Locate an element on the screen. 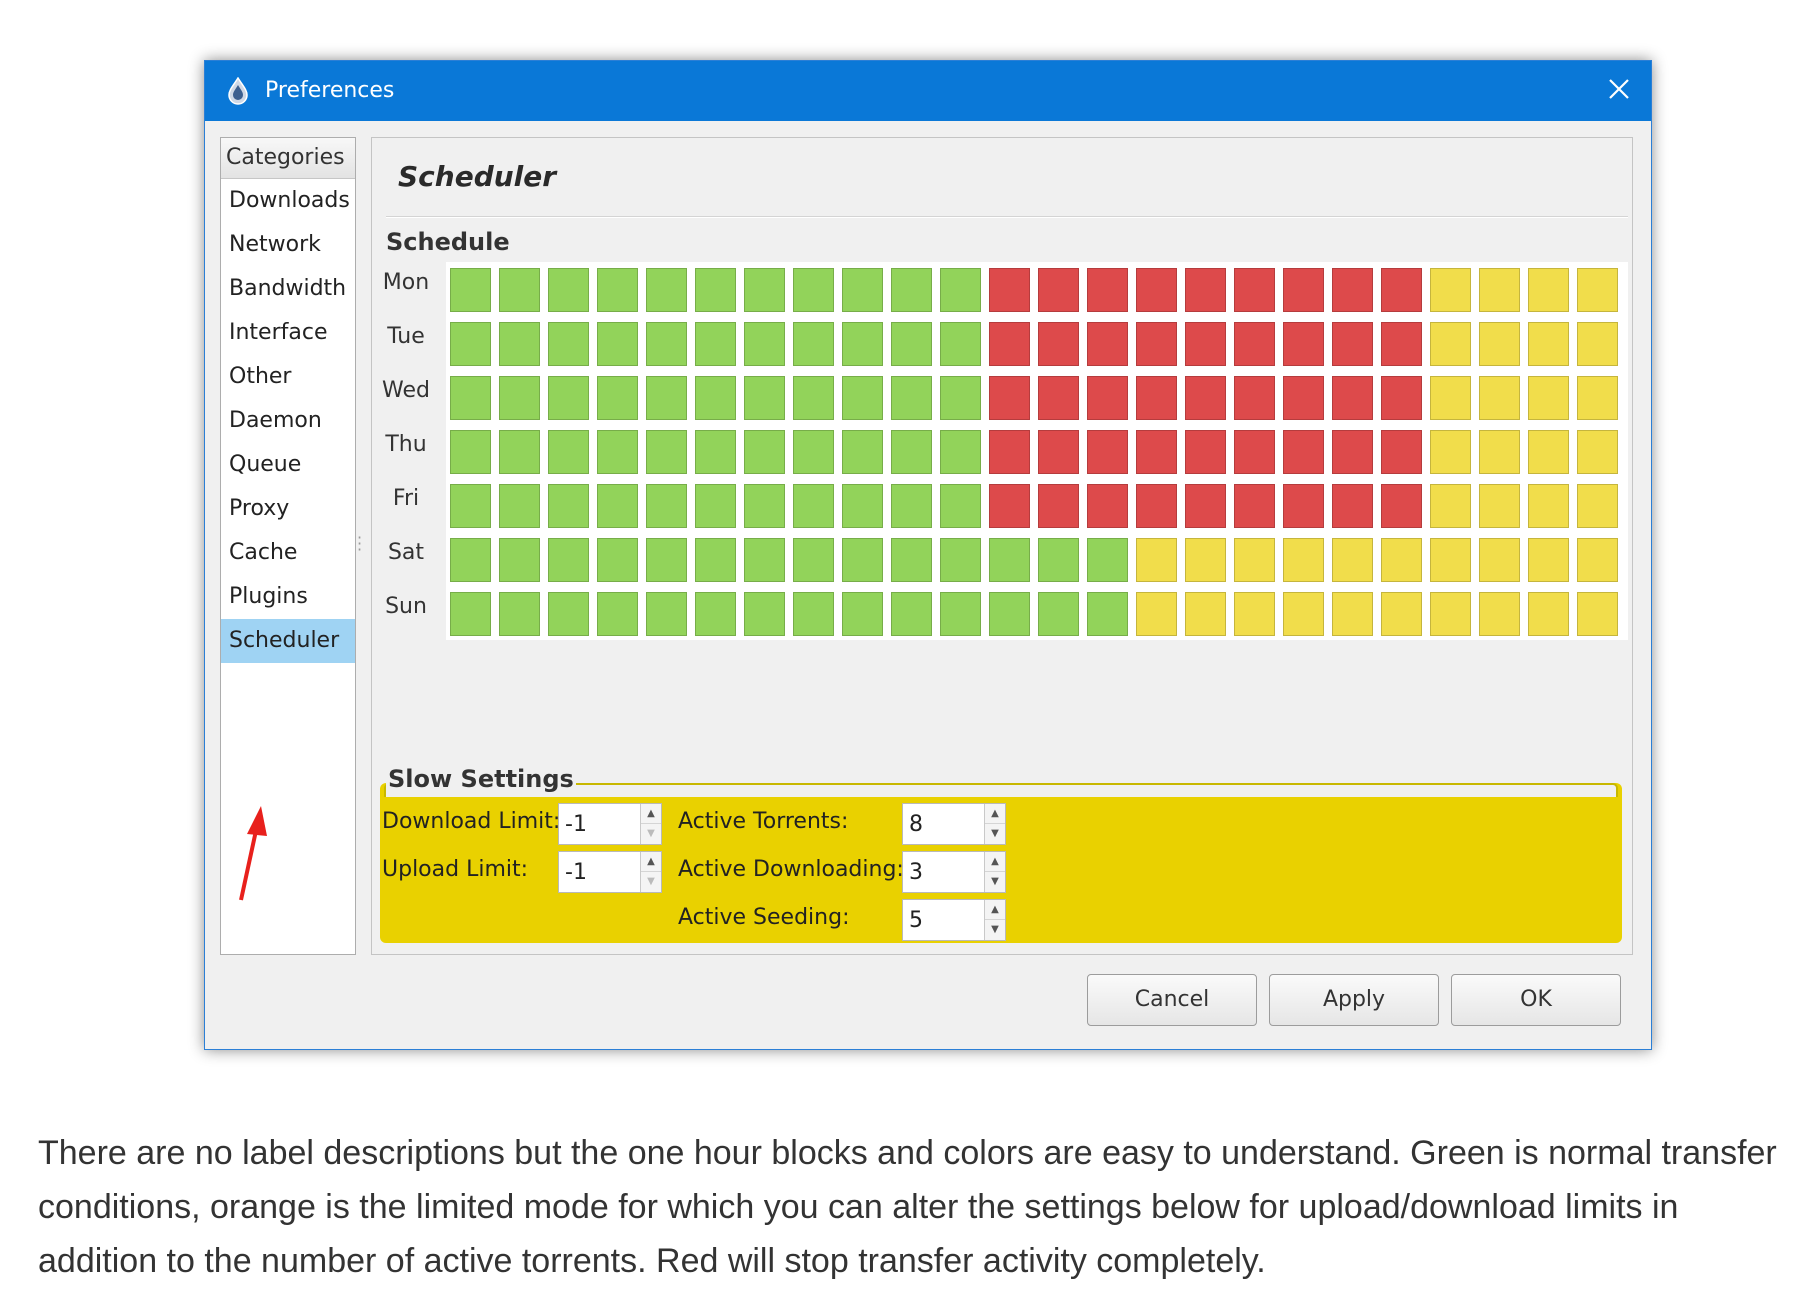  download-limit-value: -1 is located at coordinates (576, 824).